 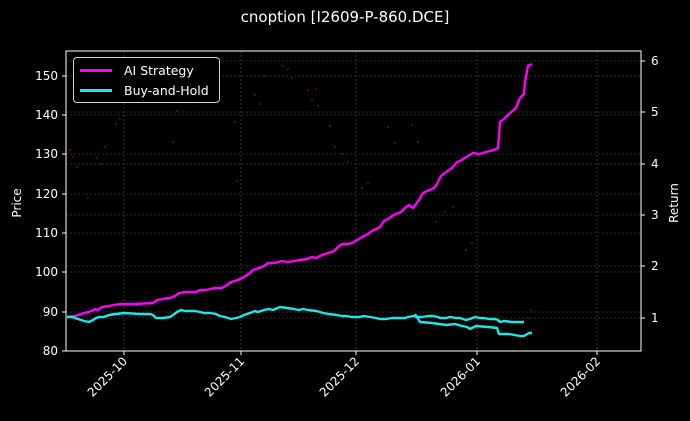 I want to click on right-tick-6: 6, so click(x=655, y=61).